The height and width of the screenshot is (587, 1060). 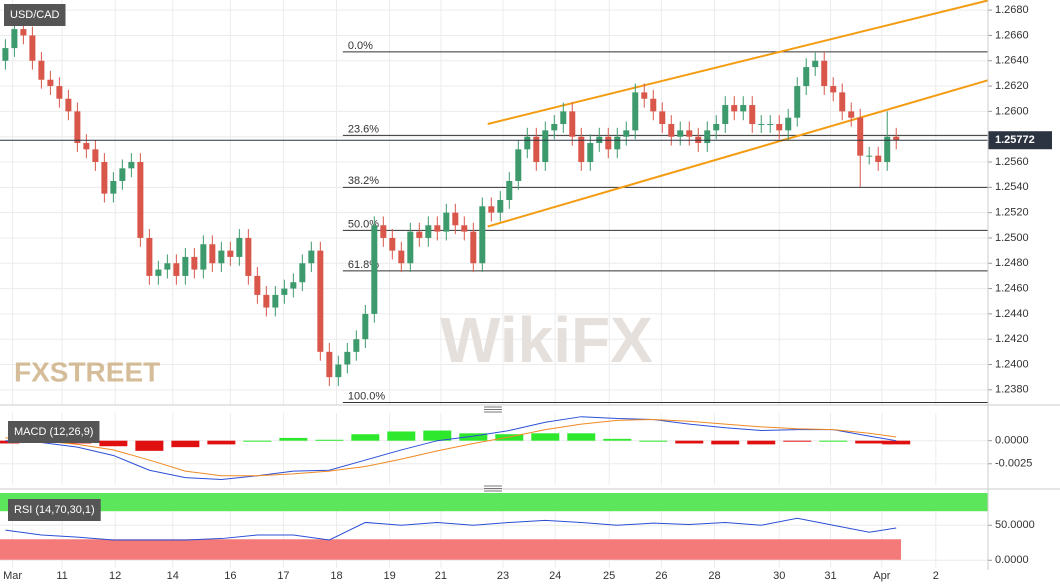 What do you see at coordinates (441, 576) in the screenshot?
I see `x-tick-label: 21` at bounding box center [441, 576].